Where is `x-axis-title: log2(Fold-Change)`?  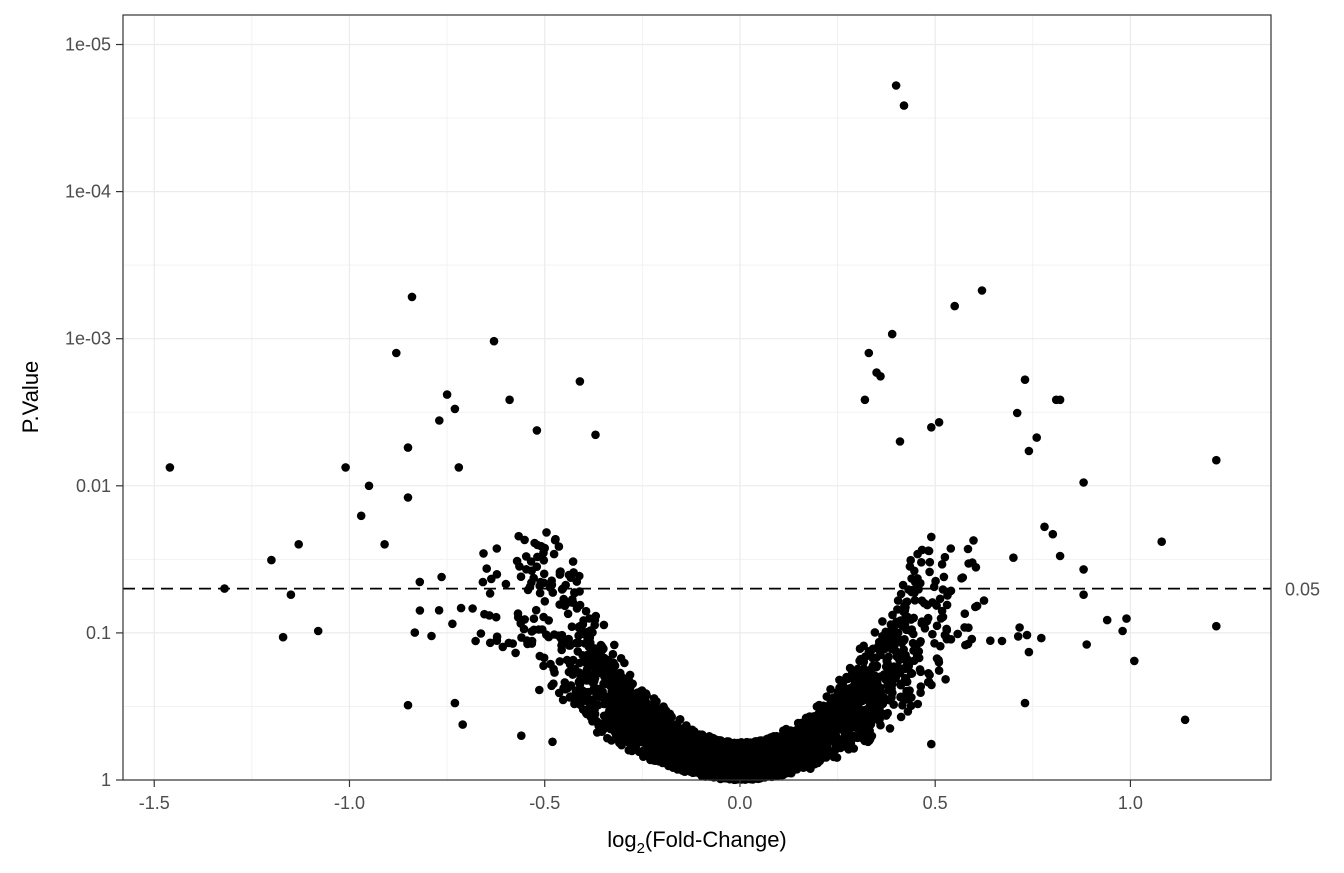 x-axis-title: log2(Fold-Change) is located at coordinates (697, 842).